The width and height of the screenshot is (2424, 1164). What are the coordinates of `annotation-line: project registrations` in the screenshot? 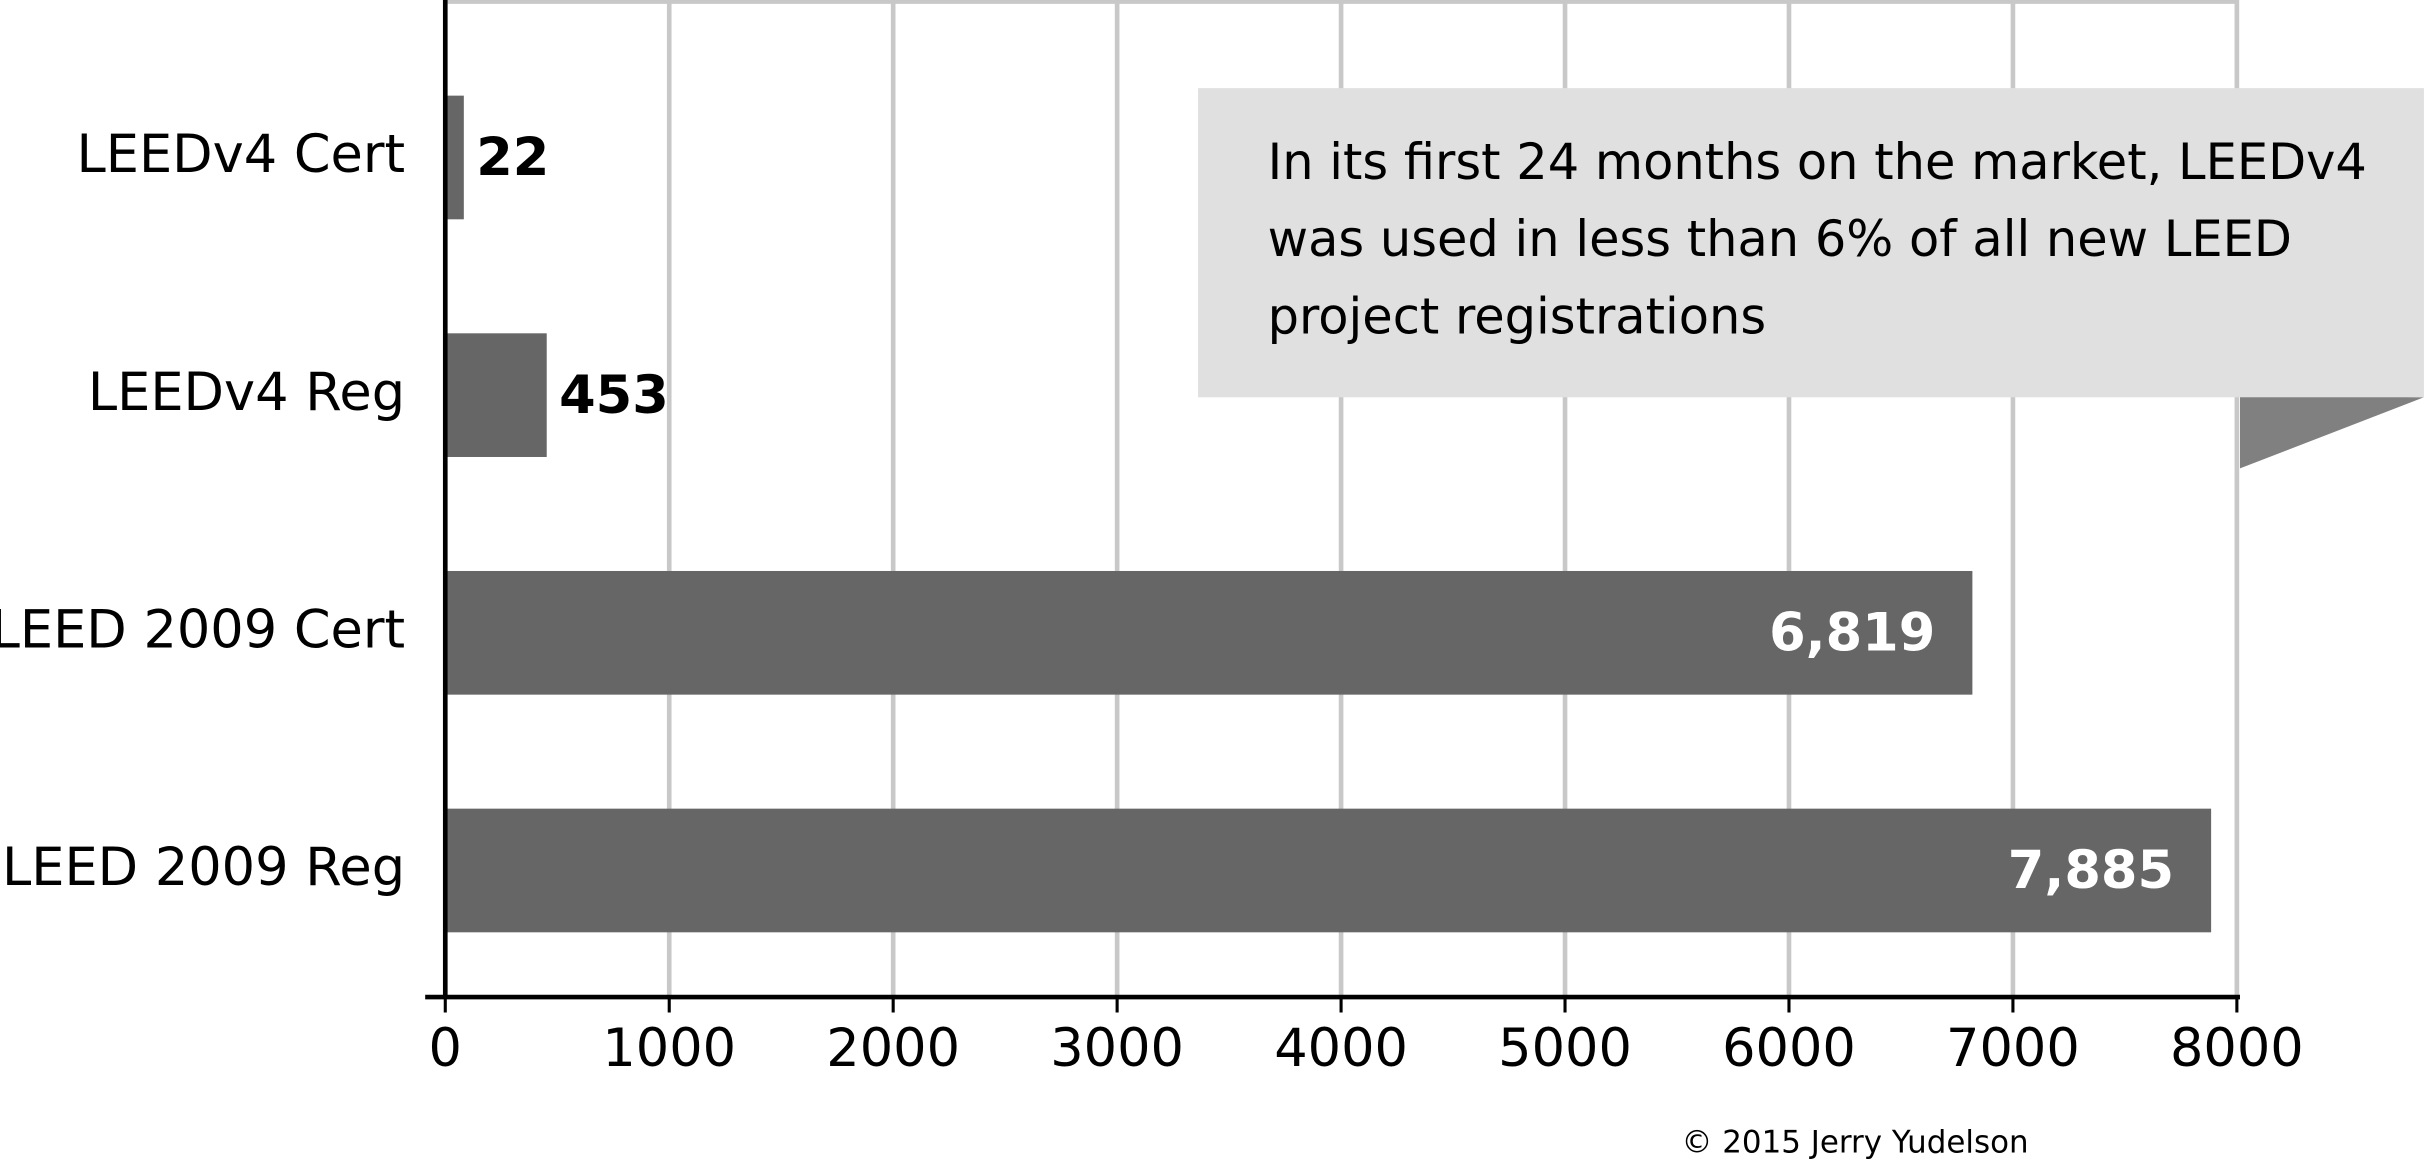 It's located at (1517, 316).